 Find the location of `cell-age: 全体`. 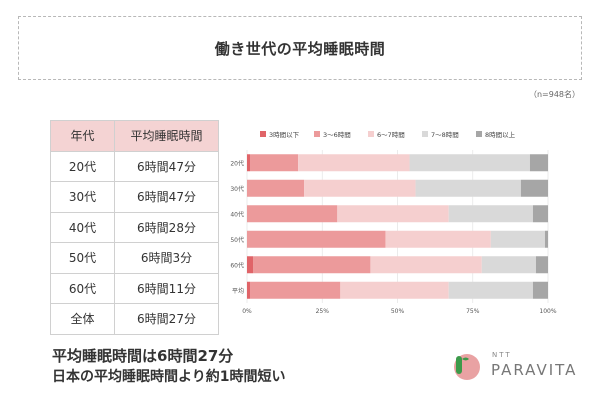

cell-age: 全体 is located at coordinates (82, 319).